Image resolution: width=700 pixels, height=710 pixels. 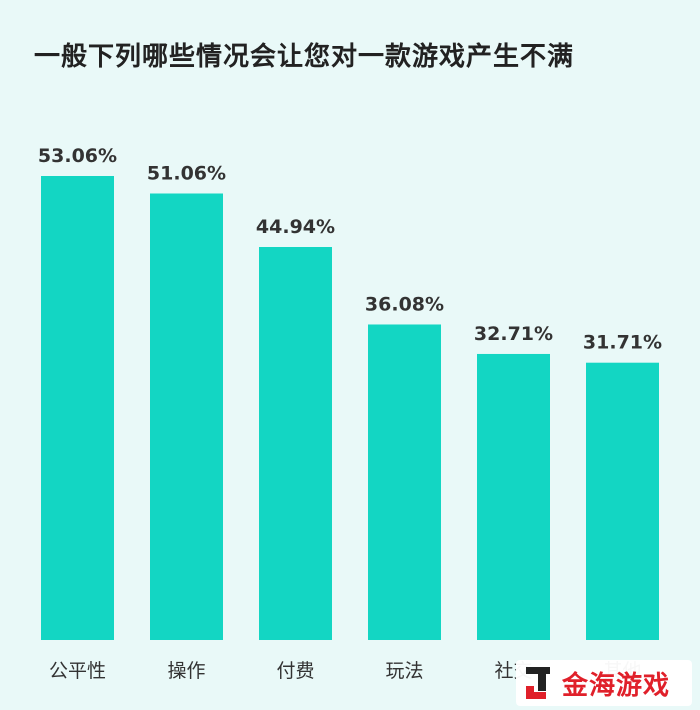 I want to click on watermark: 金海游戏, so click(x=604, y=683).